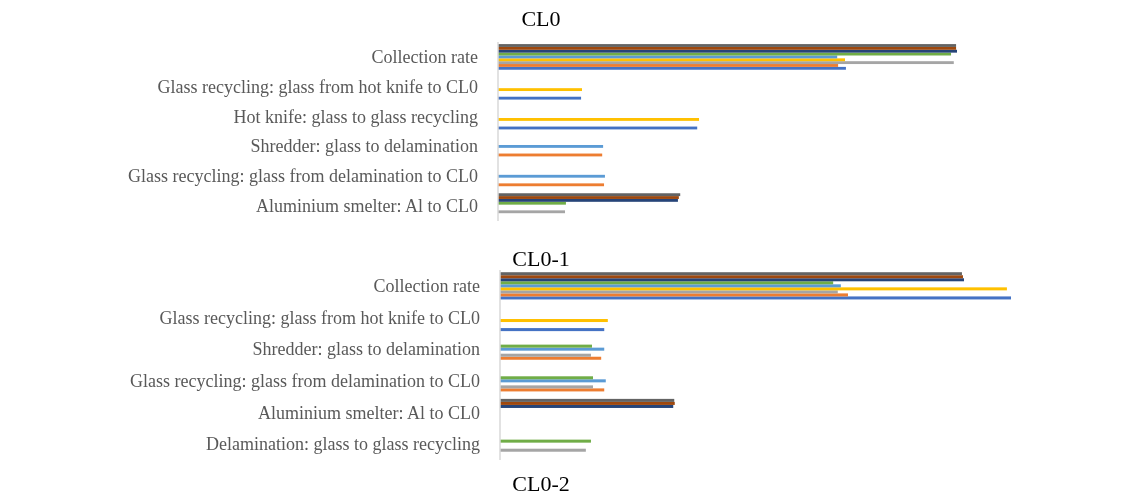 Image resolution: width=1135 pixels, height=498 pixels. Describe the element at coordinates (541, 483) in the screenshot. I see `text: CL0-2` at that location.